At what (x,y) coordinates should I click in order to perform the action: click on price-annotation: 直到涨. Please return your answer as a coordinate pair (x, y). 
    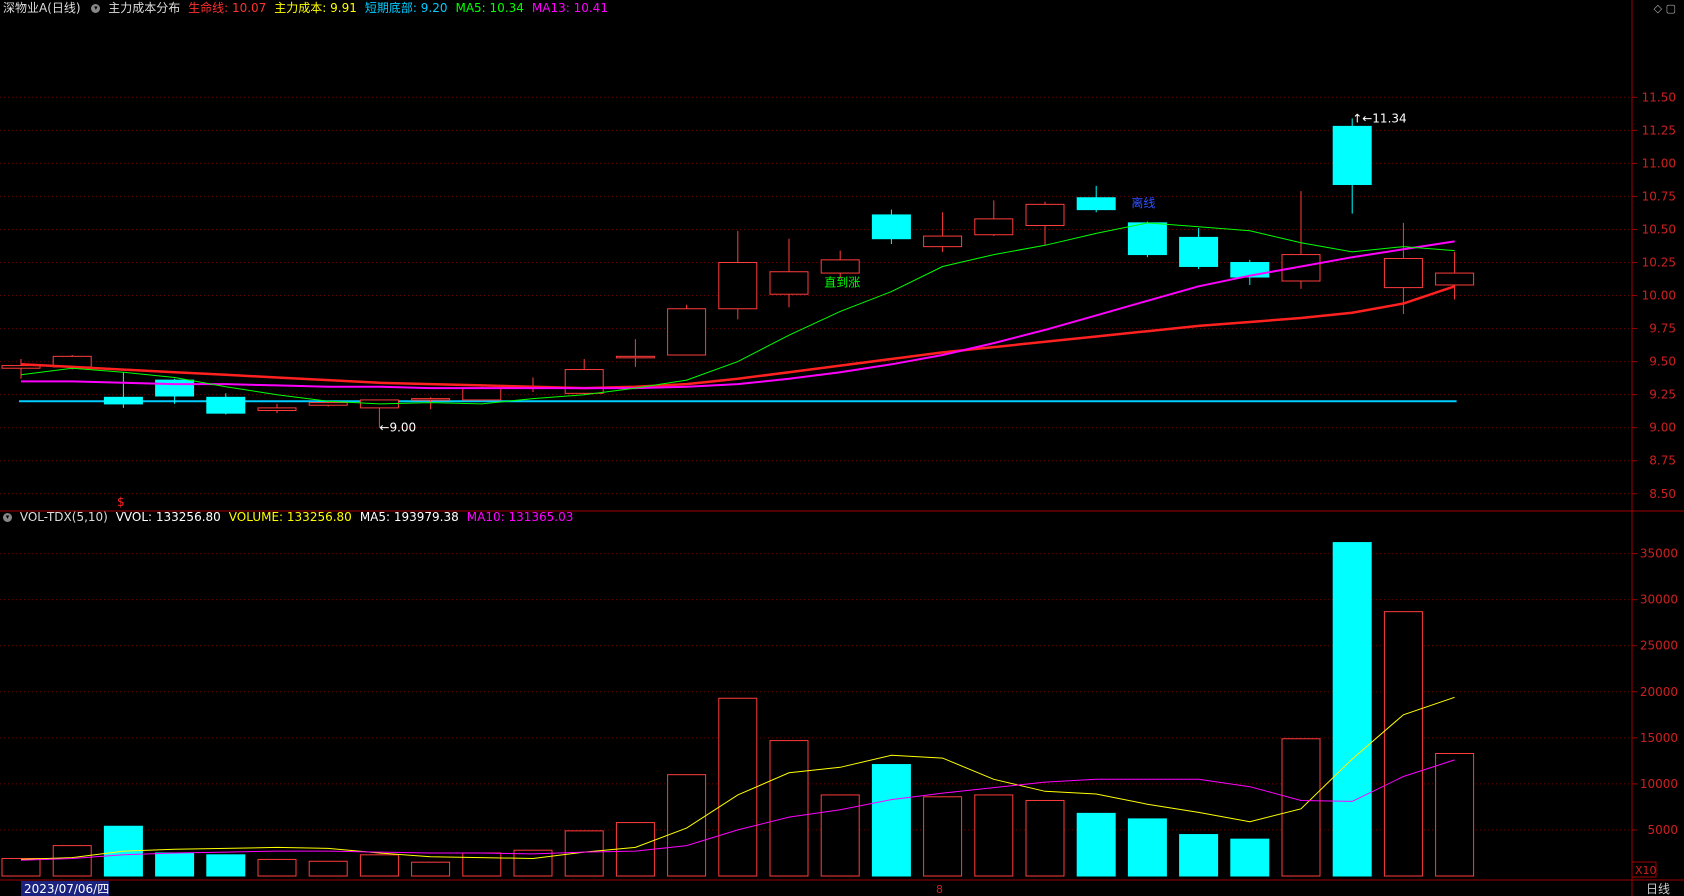
    Looking at the image, I should click on (842, 281).